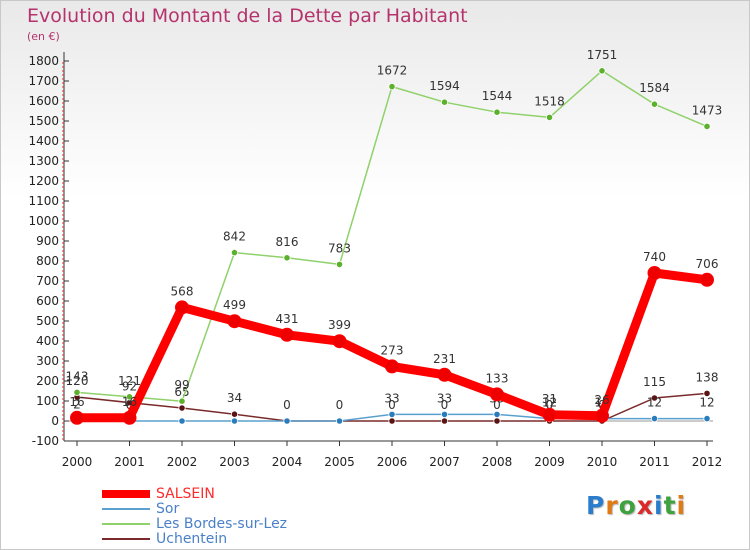  I want to click on logo-letter: P, so click(596, 505).